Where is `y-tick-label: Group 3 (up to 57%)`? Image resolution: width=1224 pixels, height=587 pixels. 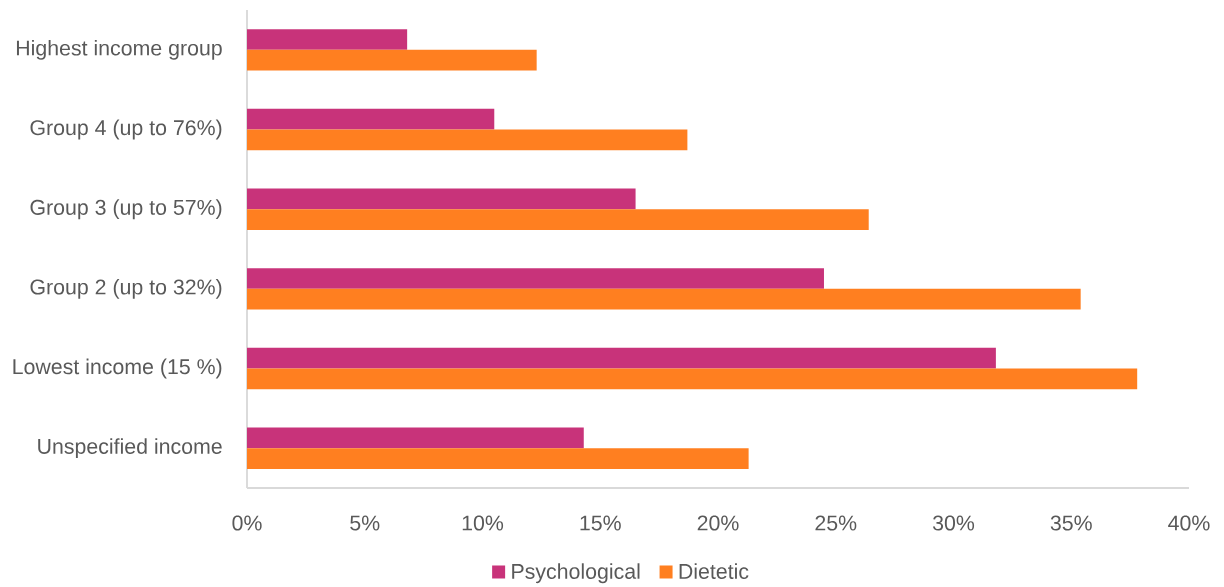 y-tick-label: Group 3 (up to 57%) is located at coordinates (126, 209).